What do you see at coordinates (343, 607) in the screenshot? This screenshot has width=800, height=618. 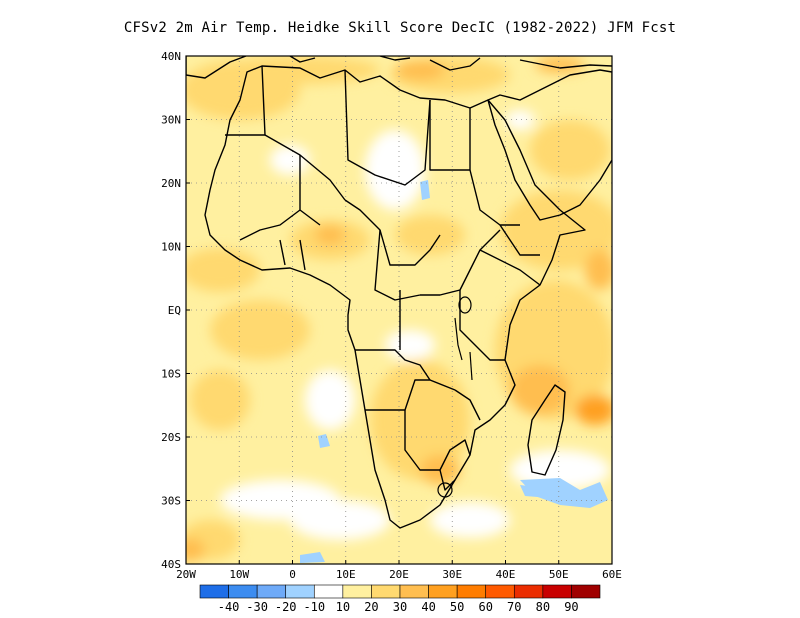 I see `colorbar-label: 10` at bounding box center [343, 607].